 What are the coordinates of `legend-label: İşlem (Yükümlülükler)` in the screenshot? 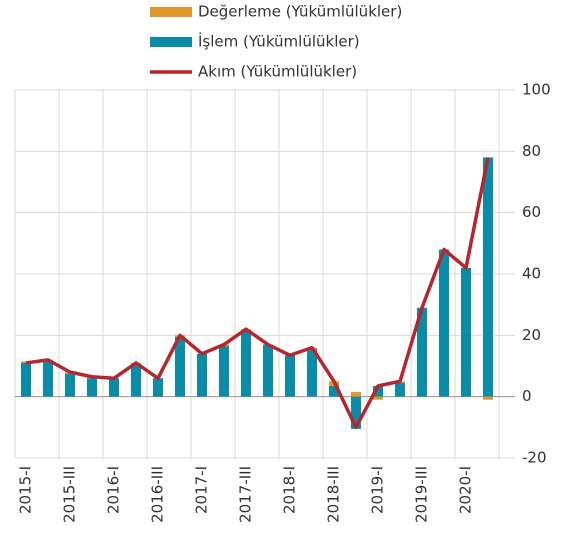 It's located at (279, 41).